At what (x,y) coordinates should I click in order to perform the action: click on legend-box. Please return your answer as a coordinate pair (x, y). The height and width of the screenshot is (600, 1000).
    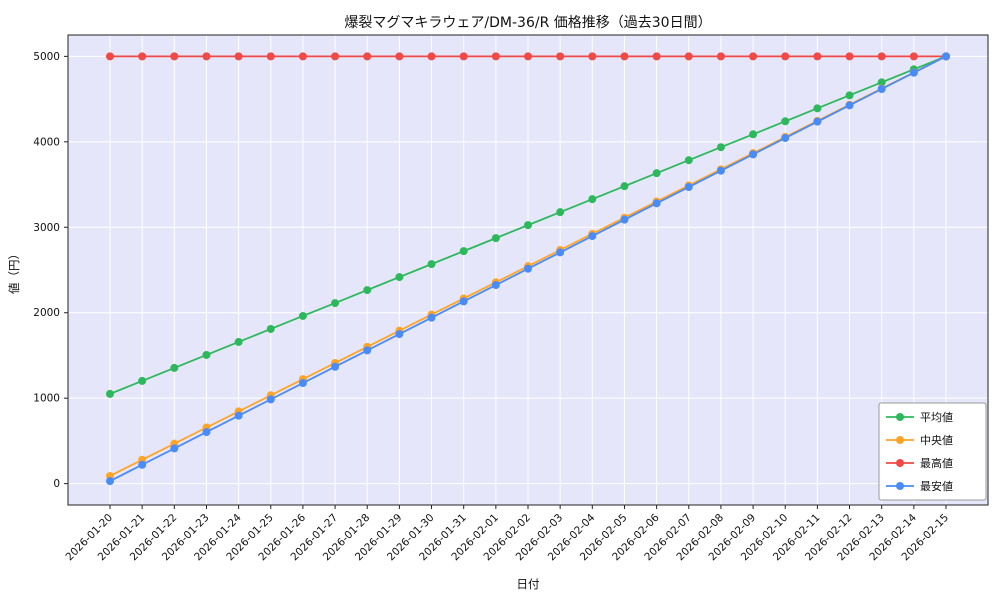
    Looking at the image, I should click on (932, 451).